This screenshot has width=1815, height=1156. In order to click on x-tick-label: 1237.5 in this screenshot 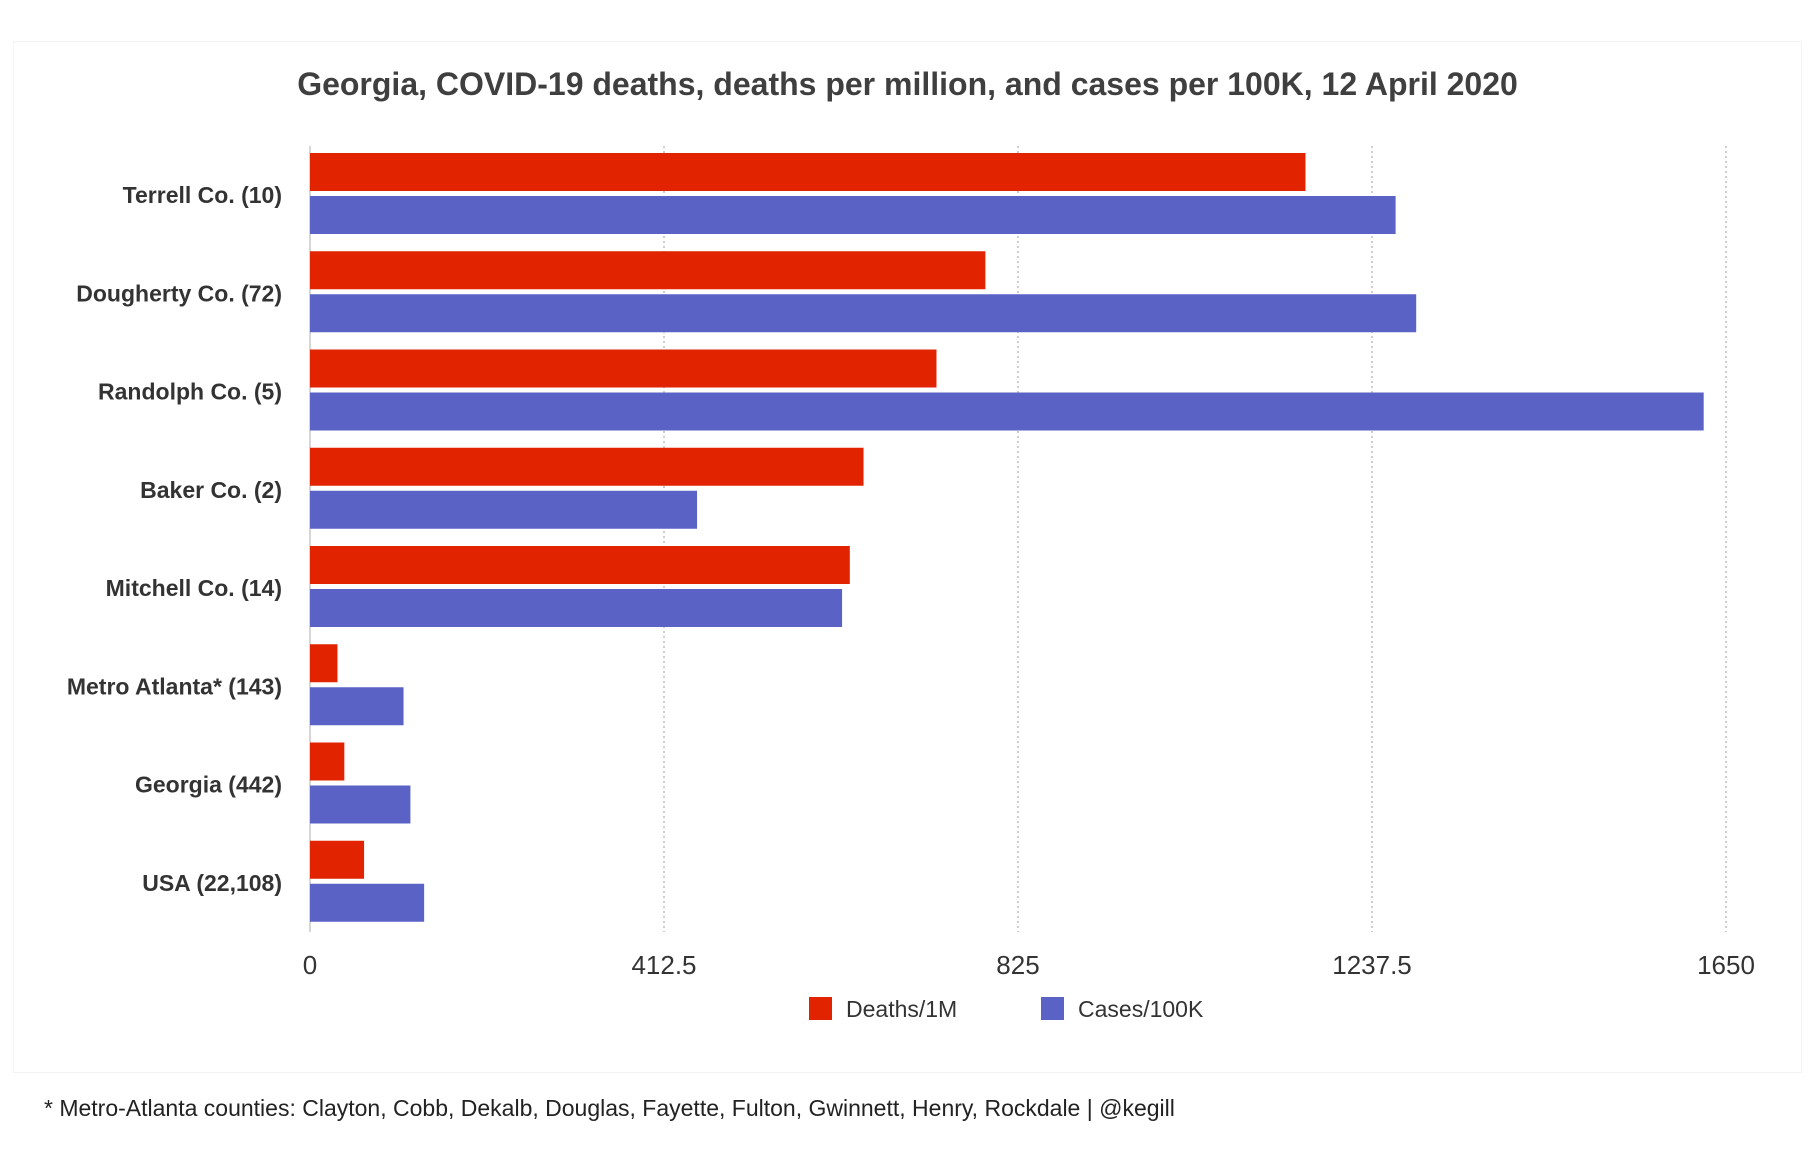, I will do `click(1372, 965)`.